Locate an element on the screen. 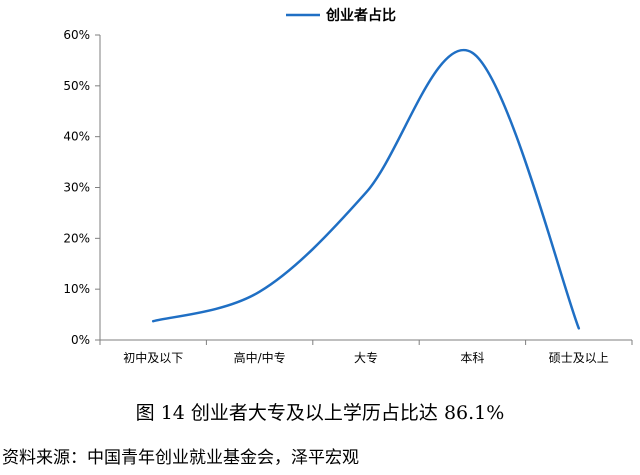 The width and height of the screenshot is (640, 475). legend-label: 创业者占比 is located at coordinates (360, 15).